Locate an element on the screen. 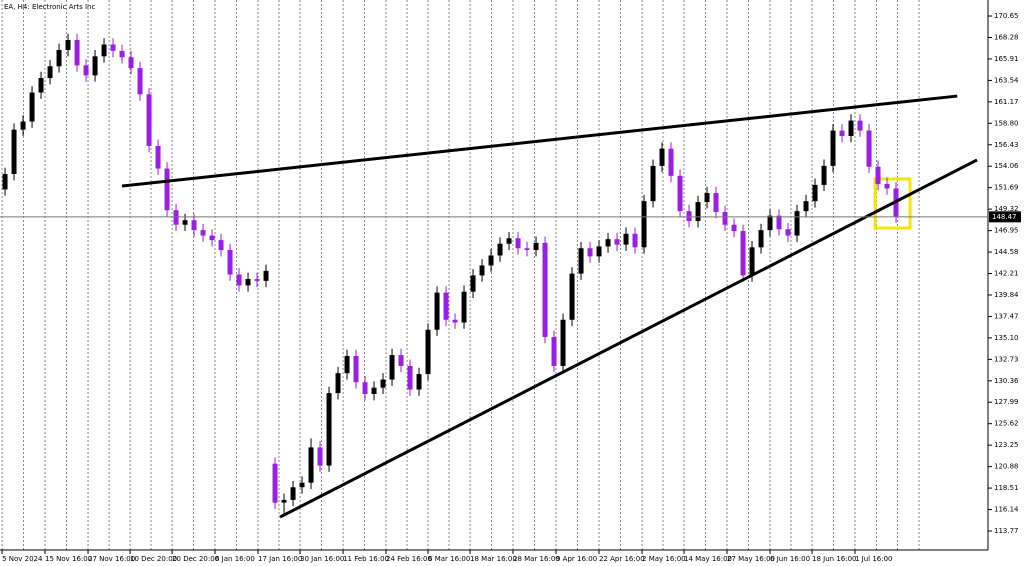  x-tick-label: 5 Nov 2024 is located at coordinates (22, 559).